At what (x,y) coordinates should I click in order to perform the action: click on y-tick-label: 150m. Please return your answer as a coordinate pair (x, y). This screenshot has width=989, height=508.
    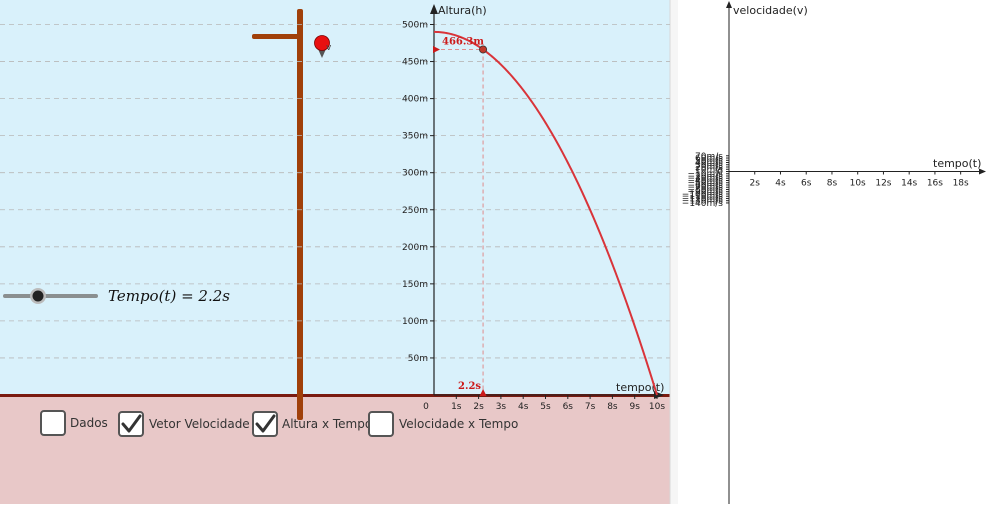
    Looking at the image, I should click on (415, 285).